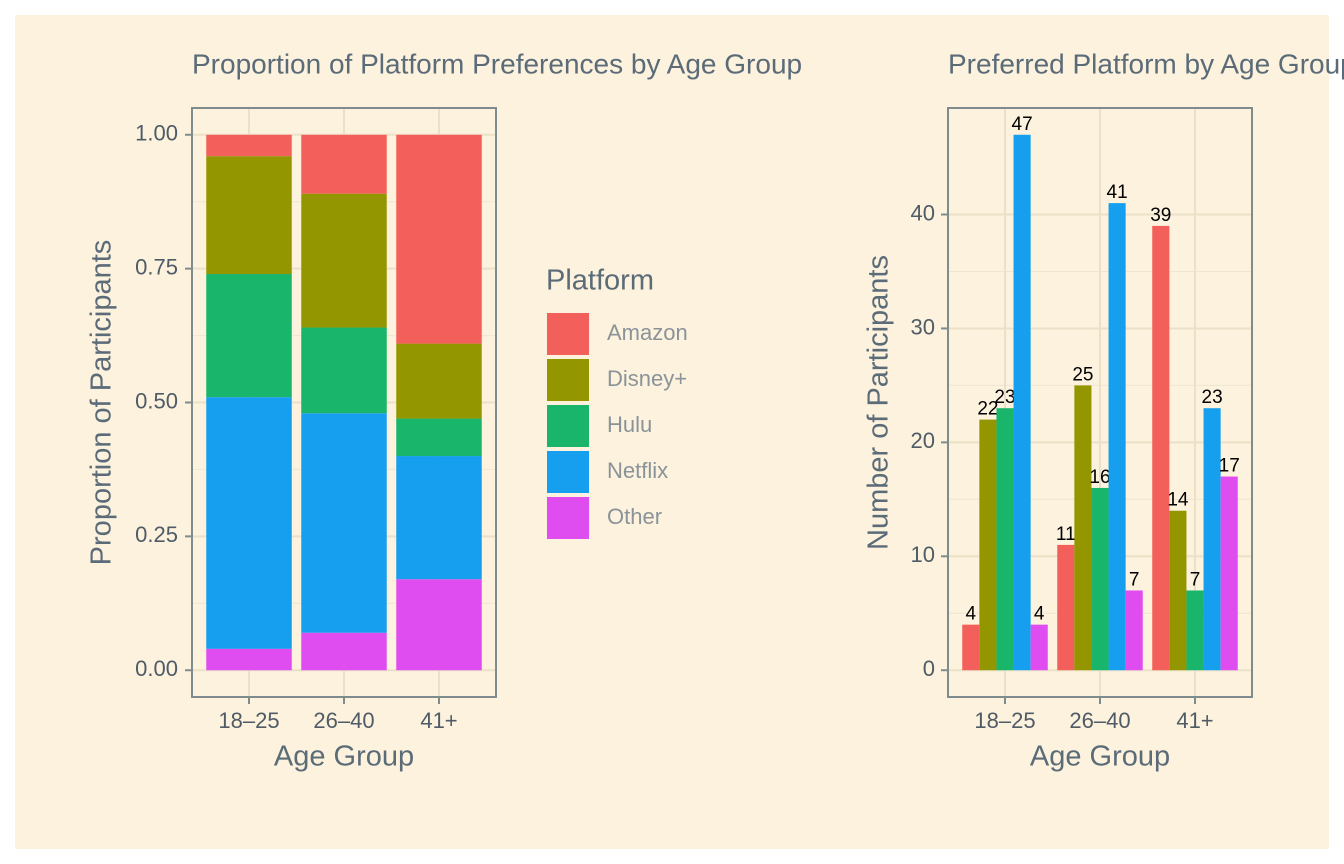  Describe the element at coordinates (1117, 192) in the screenshot. I see `data-label: 41` at that location.